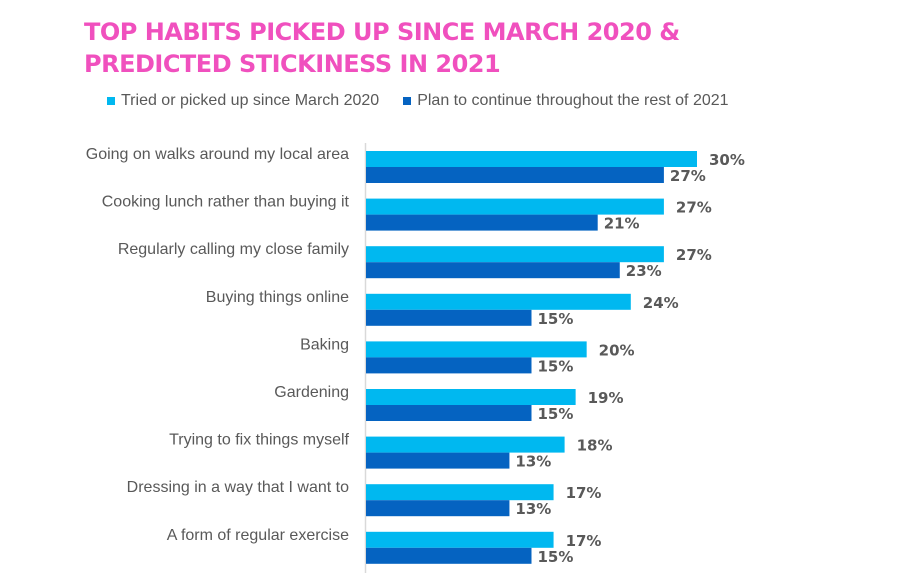  Describe the element at coordinates (324, 344) in the screenshot. I see `category-label: Baking` at that location.